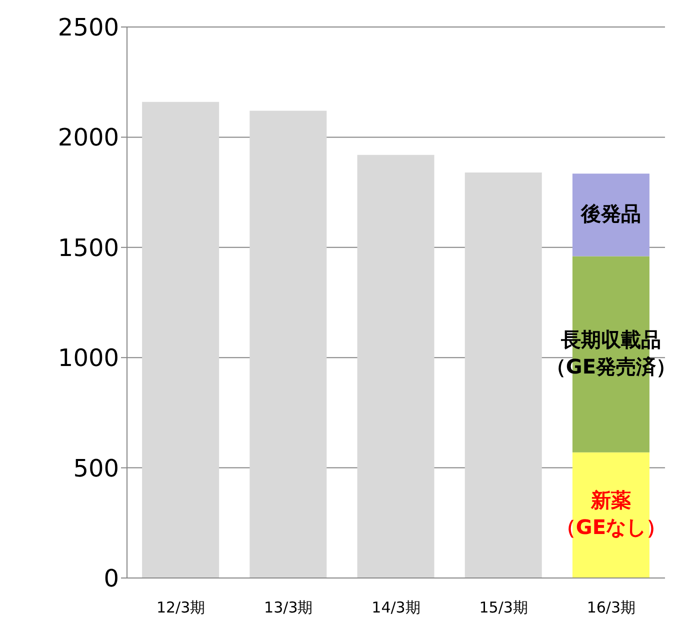 The image size is (679, 627). What do you see at coordinates (88, 28) in the screenshot?
I see `y-tick-label: 2500` at bounding box center [88, 28].